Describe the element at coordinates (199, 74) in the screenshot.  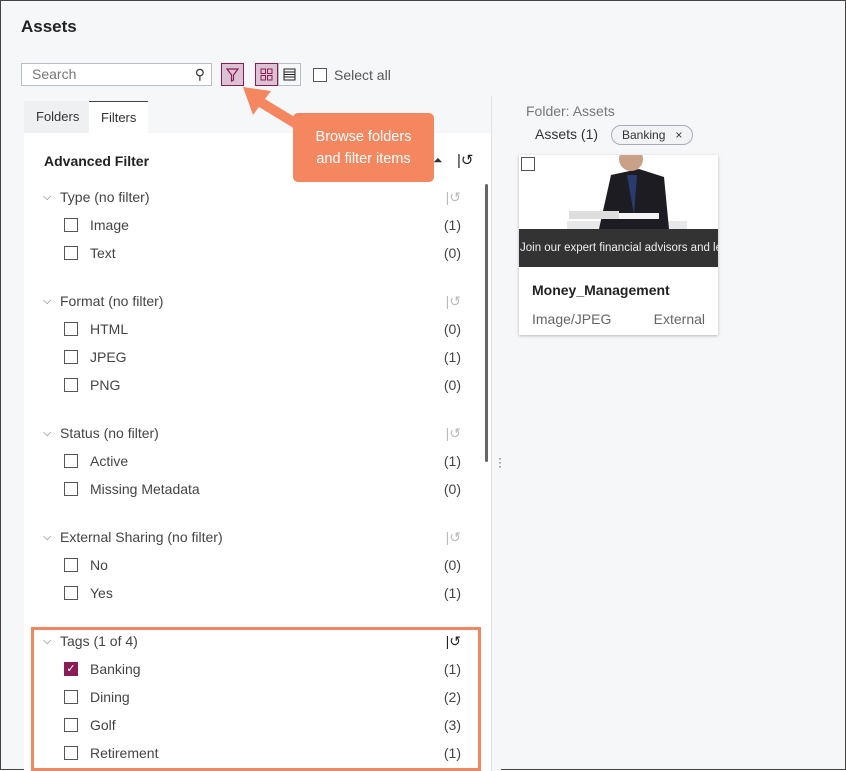
I see `search-icon: ⚲` at that location.